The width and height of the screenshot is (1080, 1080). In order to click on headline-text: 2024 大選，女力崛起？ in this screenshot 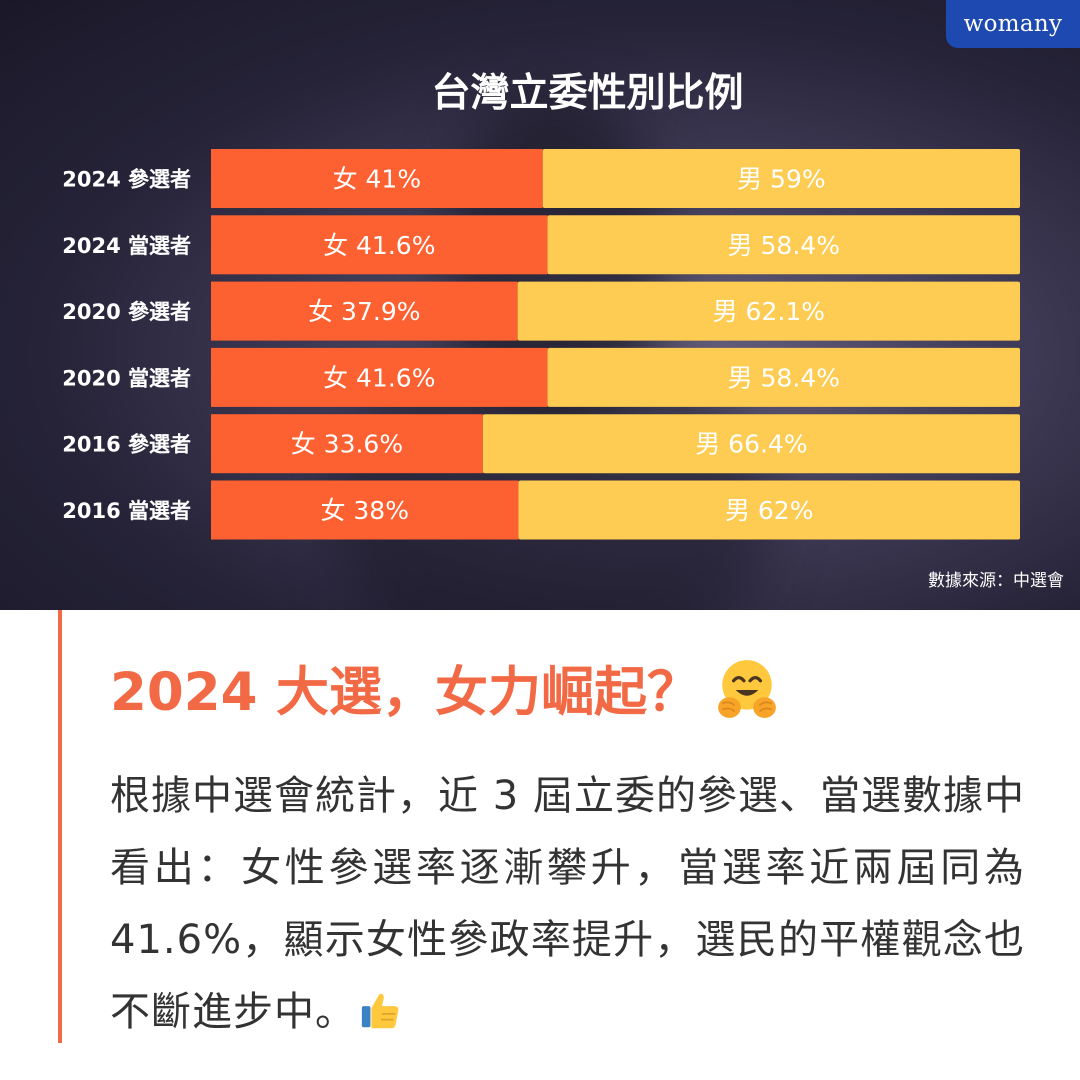, I will do `click(405, 692)`.